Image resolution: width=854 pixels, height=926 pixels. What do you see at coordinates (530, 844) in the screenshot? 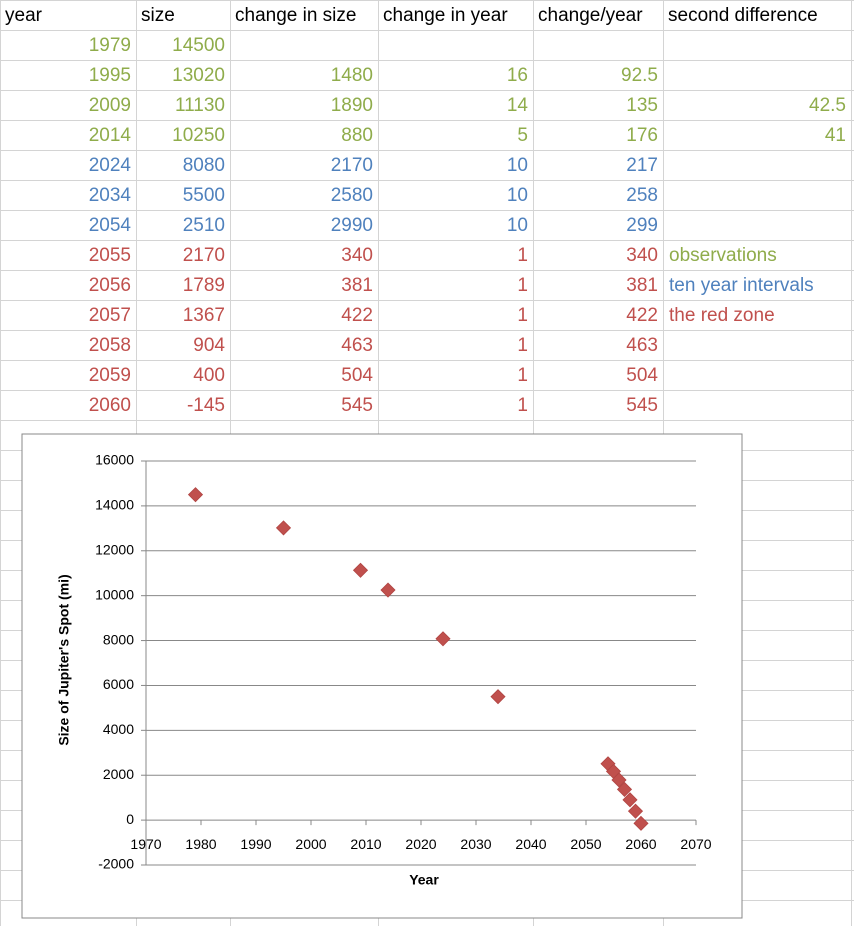
I see `x-tick-label: 2040` at bounding box center [530, 844].